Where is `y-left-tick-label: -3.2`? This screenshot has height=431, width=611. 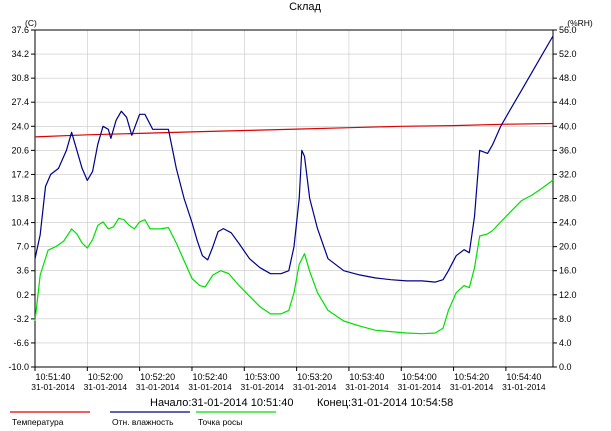 y-left-tick-label: -3.2 is located at coordinates (21, 319).